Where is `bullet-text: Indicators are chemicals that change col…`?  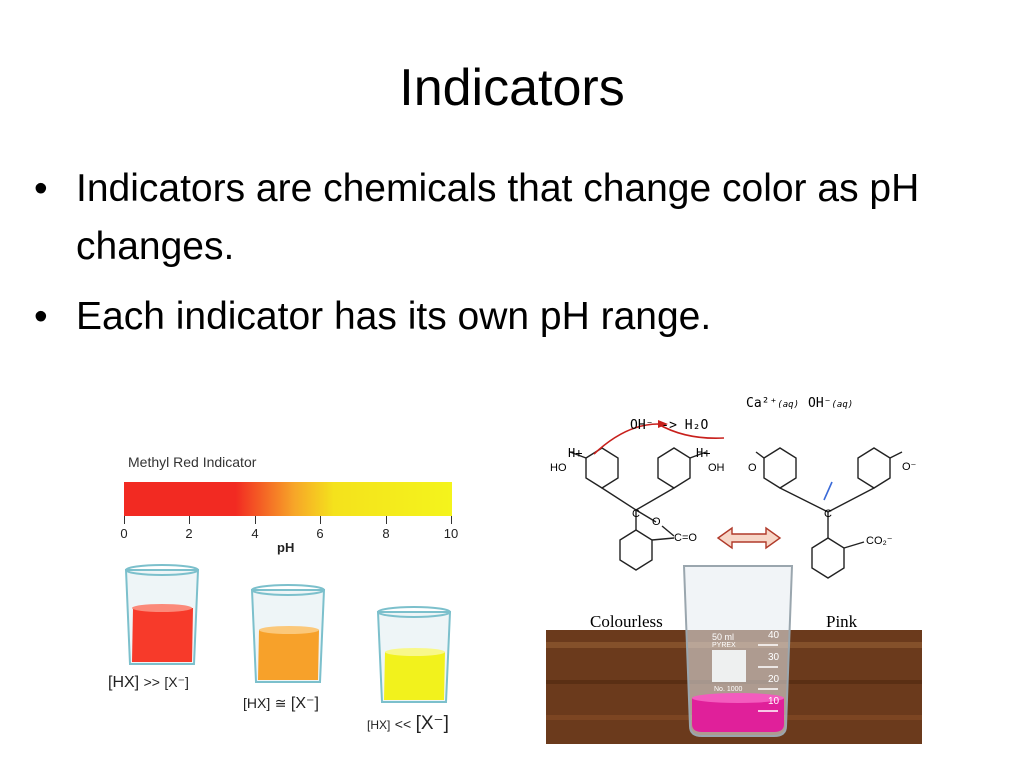
bullet-text: Indicators are chemicals that change col… is located at coordinates (498, 217).